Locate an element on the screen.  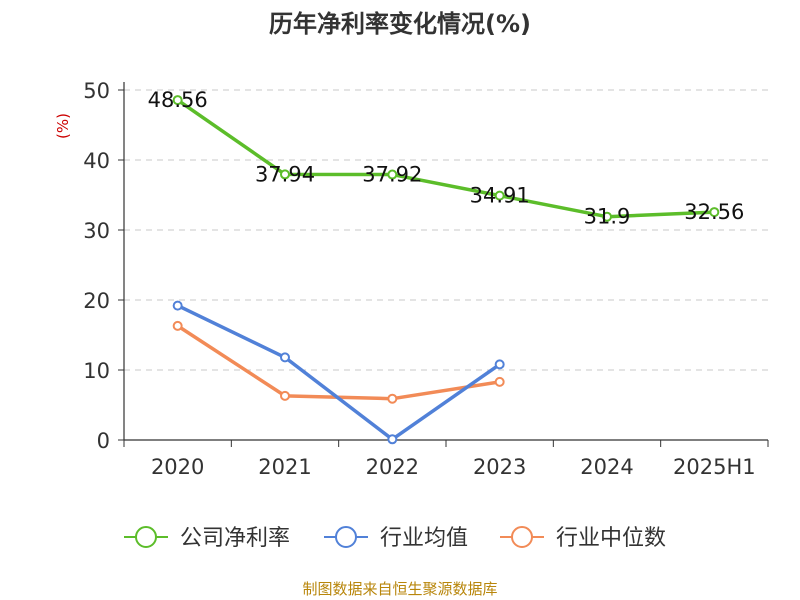
legend-label: 行业中位数 is located at coordinates (611, 538).